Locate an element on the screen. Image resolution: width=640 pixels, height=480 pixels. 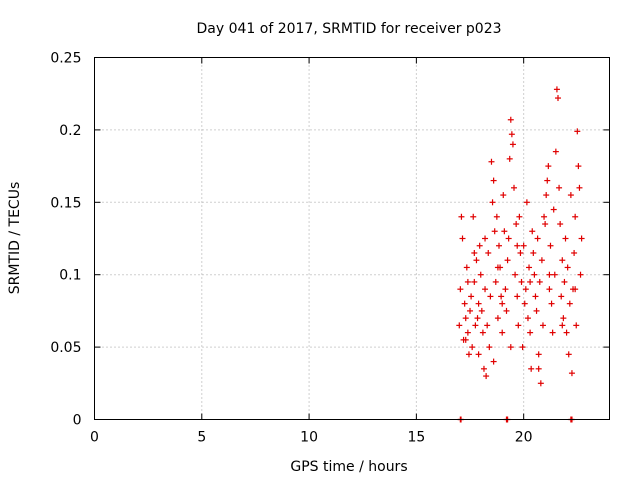
y-tick-label: 0 is located at coordinates (77, 421).